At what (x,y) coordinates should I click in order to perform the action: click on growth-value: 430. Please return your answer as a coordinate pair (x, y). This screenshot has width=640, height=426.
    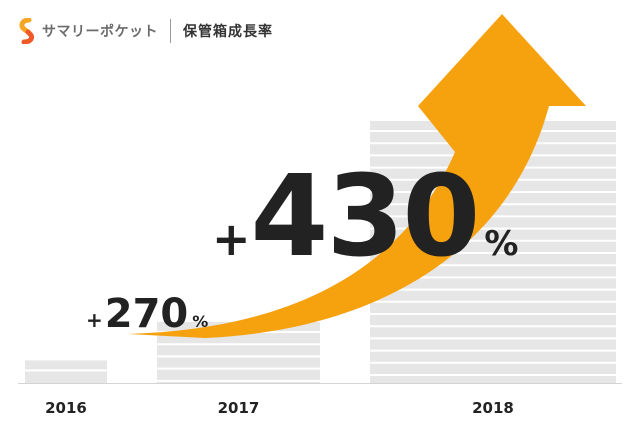
    Looking at the image, I should click on (365, 217).